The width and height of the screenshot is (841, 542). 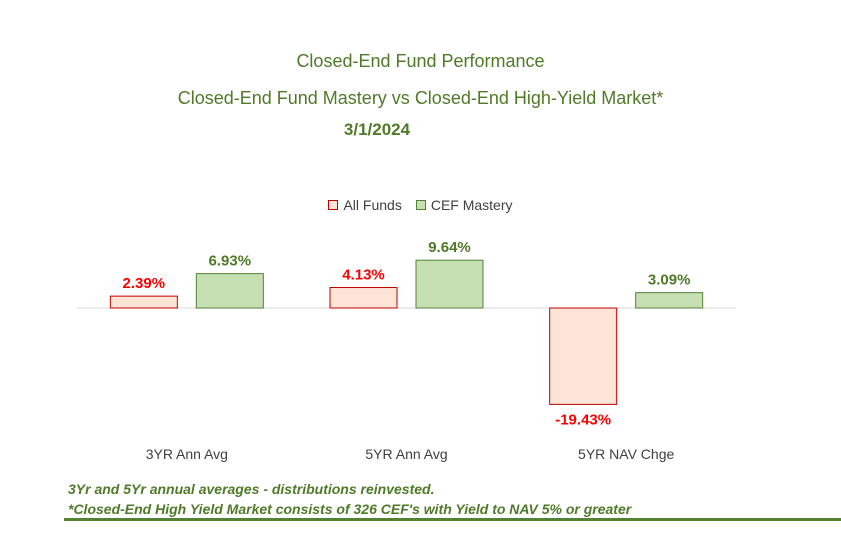 I want to click on data-label-all-funds-1: 4.13%, so click(x=363, y=275).